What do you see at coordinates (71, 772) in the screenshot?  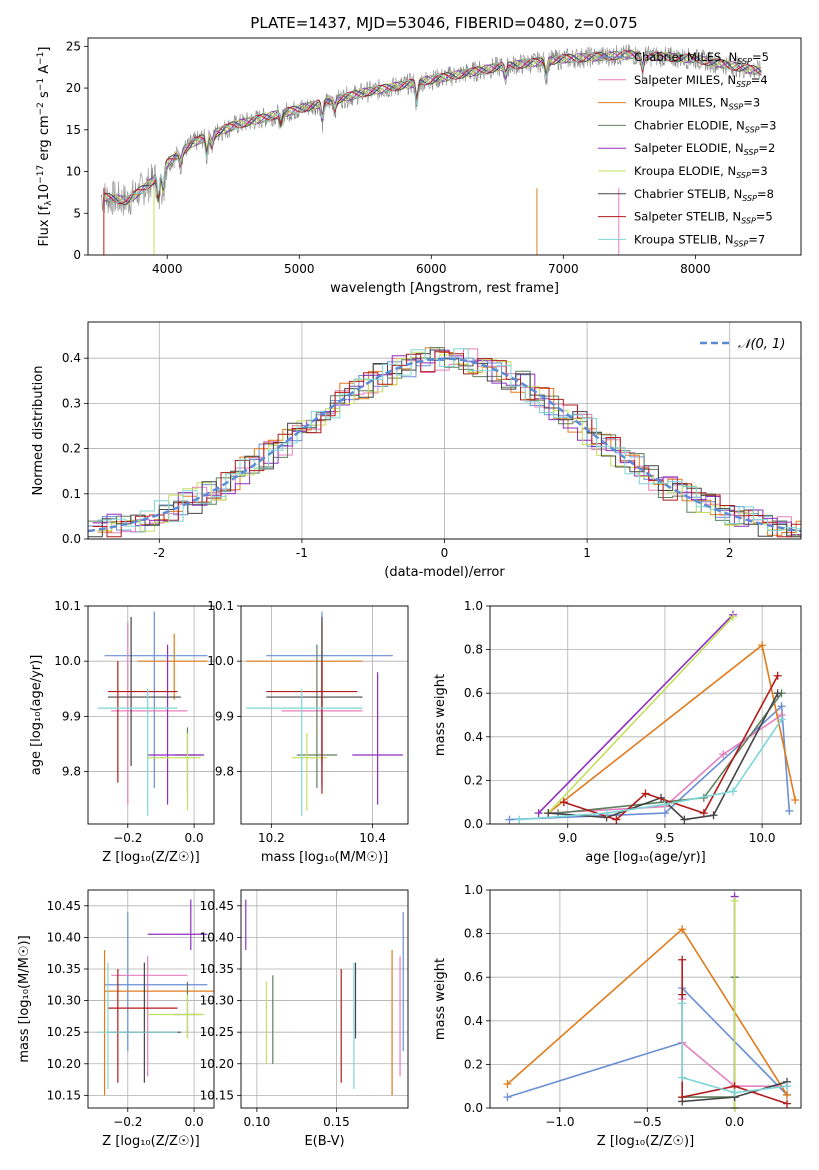 I see `age_vs_Z-ytick-label: 9.8` at bounding box center [71, 772].